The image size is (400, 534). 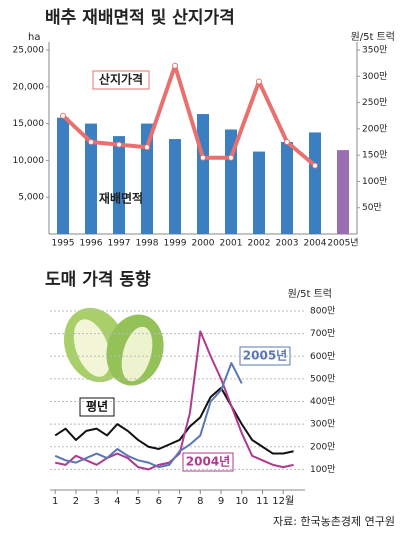 What do you see at coordinates (310, 294) in the screenshot?
I see `y-axis-label: 원/5t 트럭` at bounding box center [310, 294].